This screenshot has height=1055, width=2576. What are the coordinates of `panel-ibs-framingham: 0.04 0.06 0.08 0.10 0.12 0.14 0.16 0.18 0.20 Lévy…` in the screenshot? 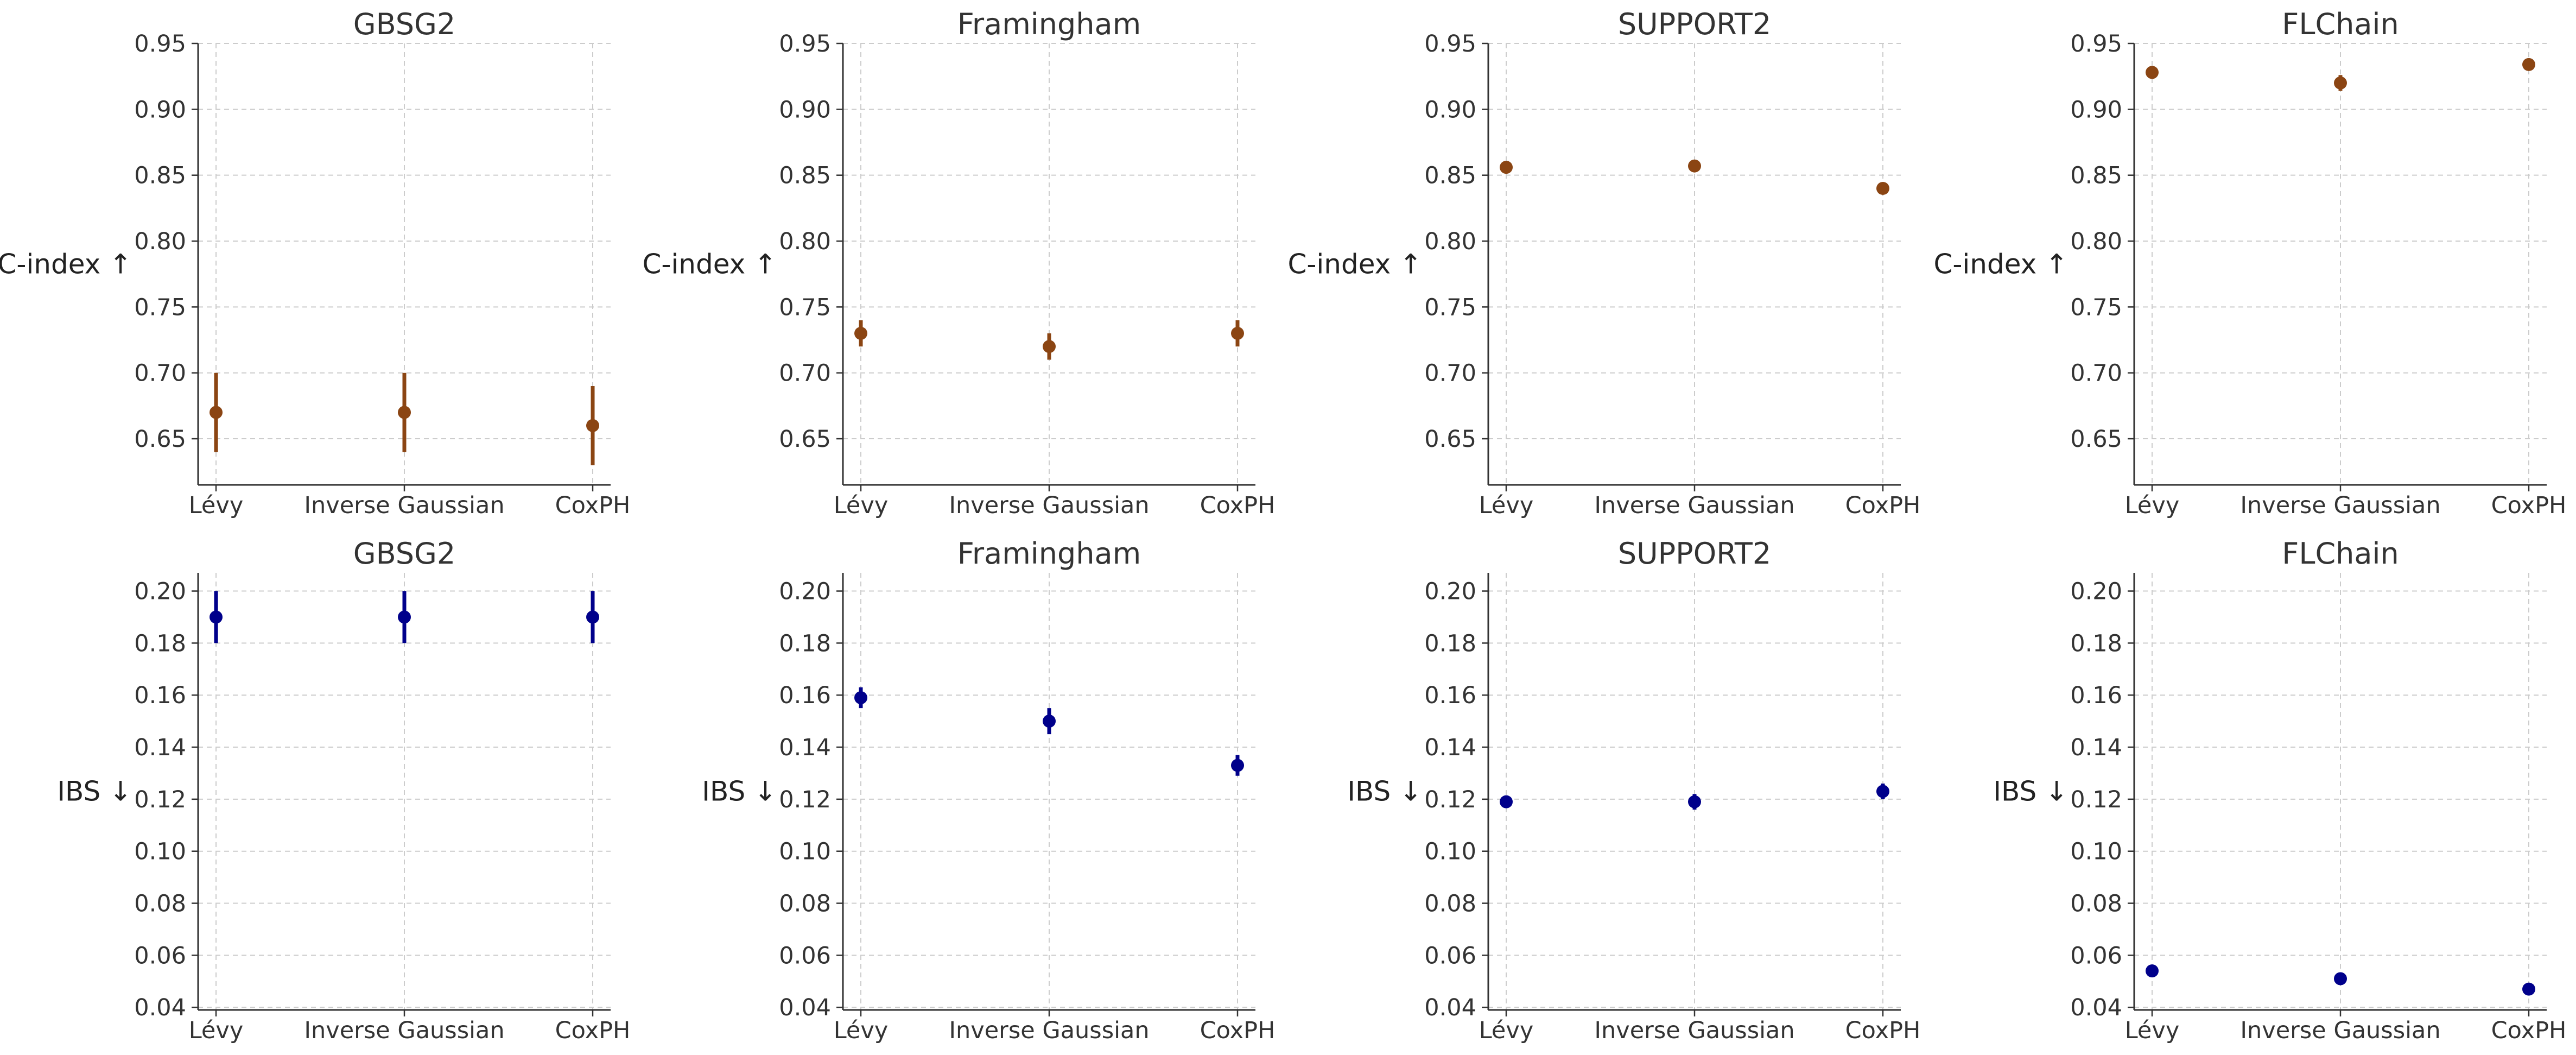 It's located at (989, 790).